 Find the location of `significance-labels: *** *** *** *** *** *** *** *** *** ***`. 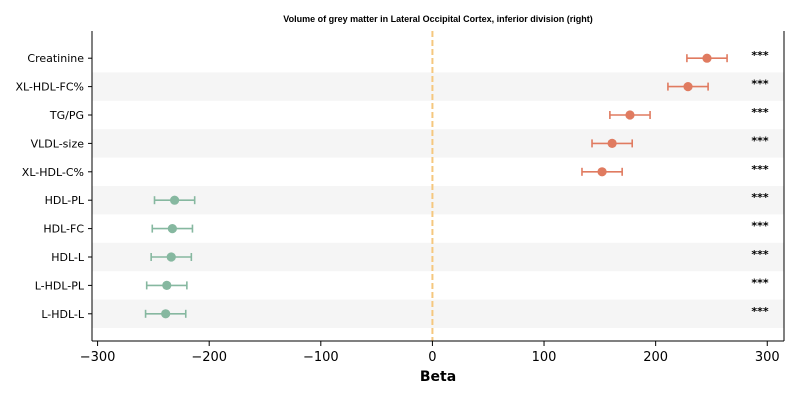

significance-labels: *** *** *** *** *** *** *** *** *** *** is located at coordinates (760, 183).